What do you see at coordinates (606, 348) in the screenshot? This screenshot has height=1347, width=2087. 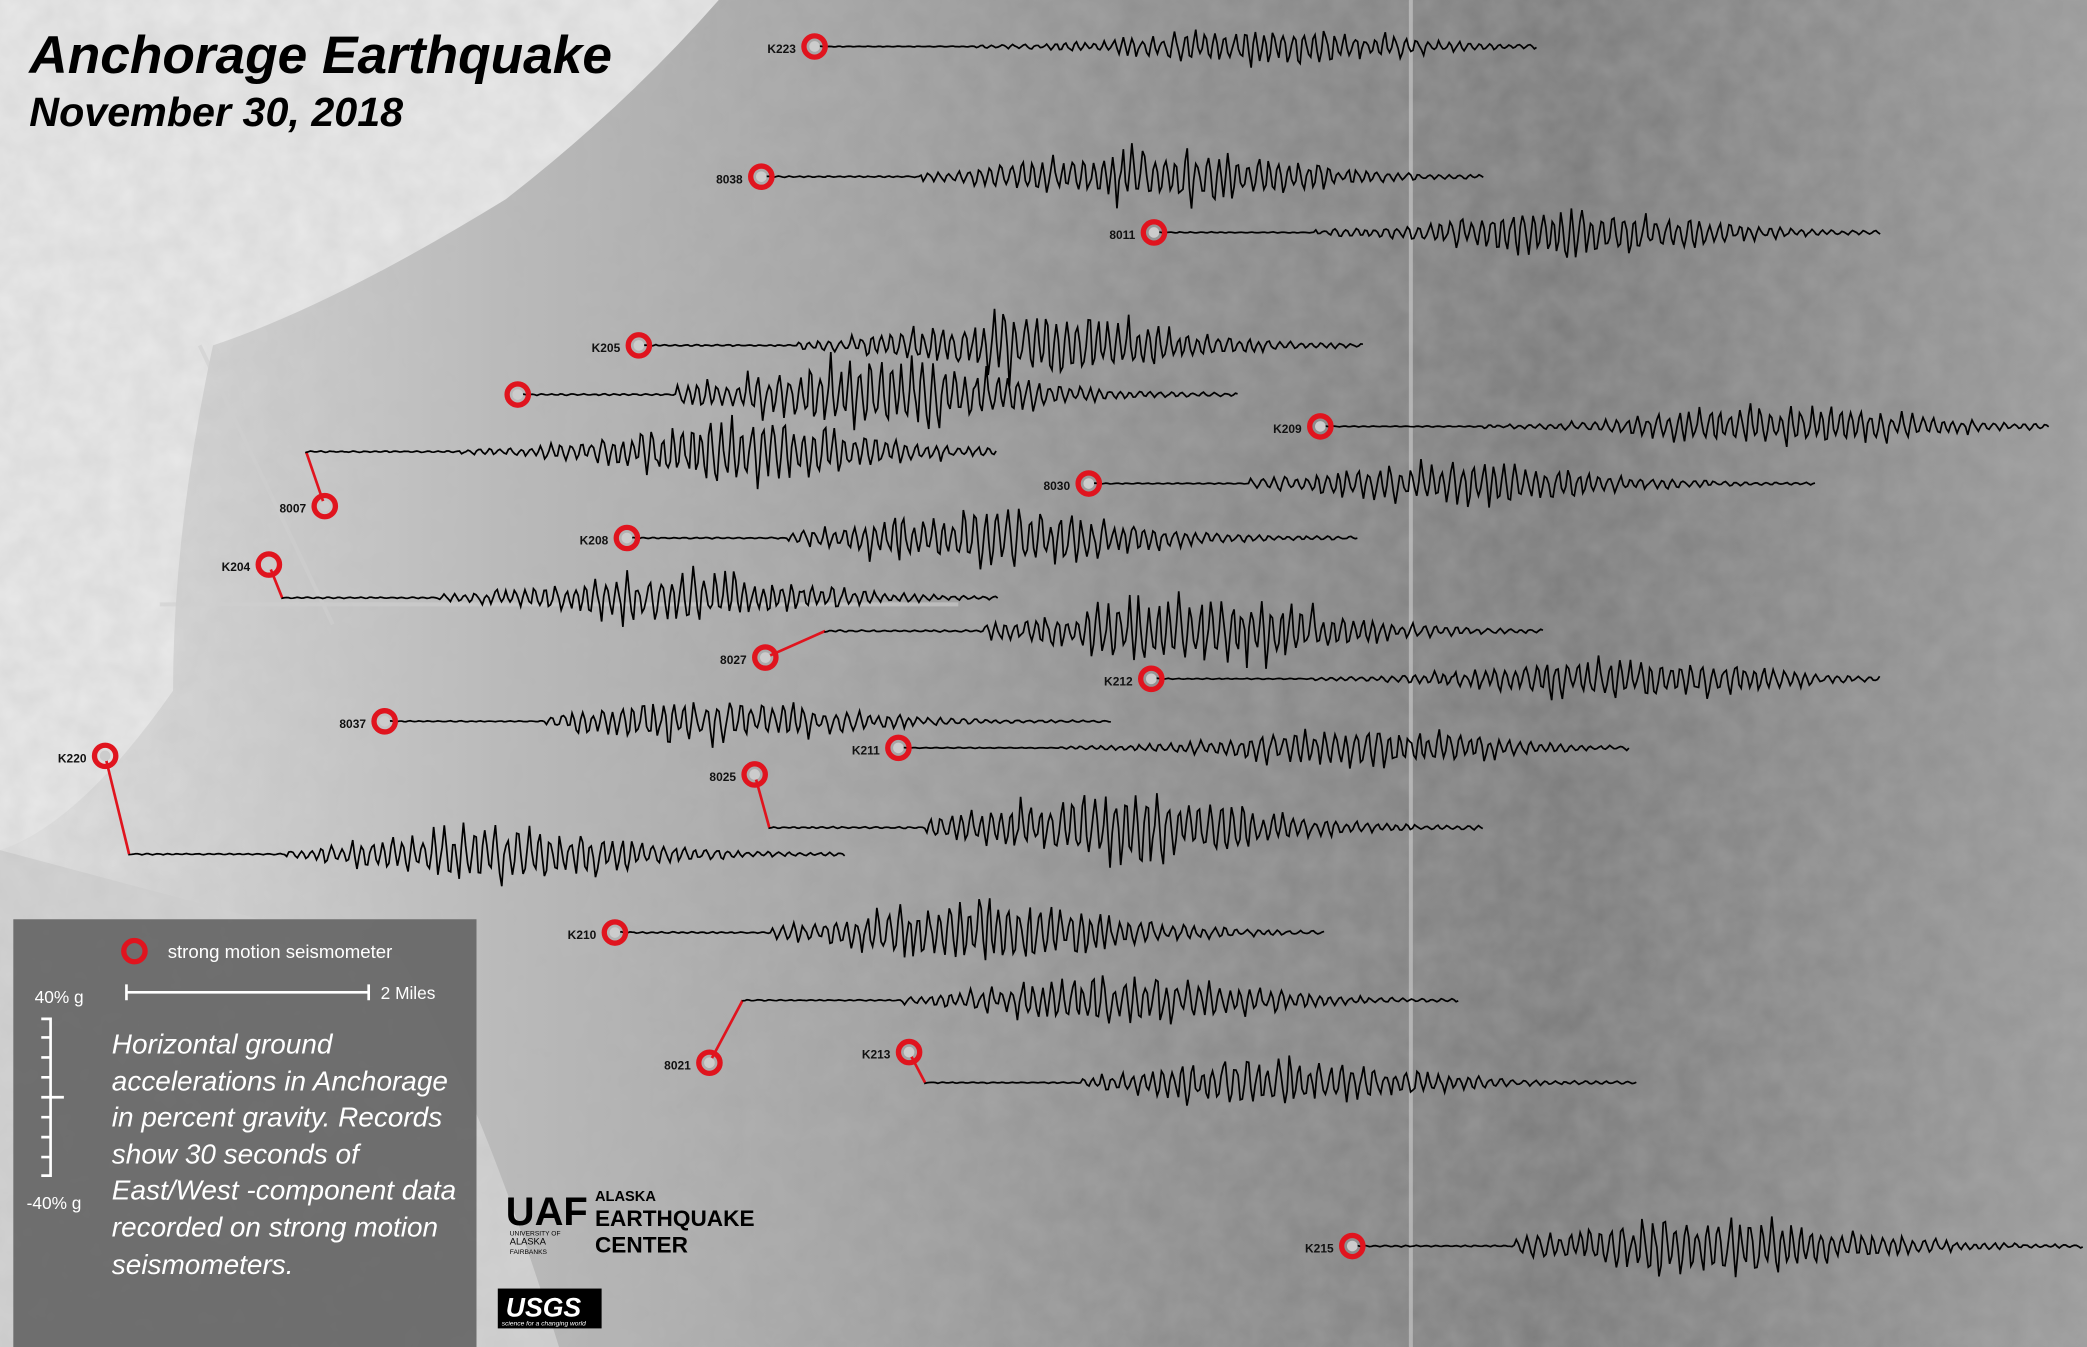 I see `station-label: K205` at bounding box center [606, 348].